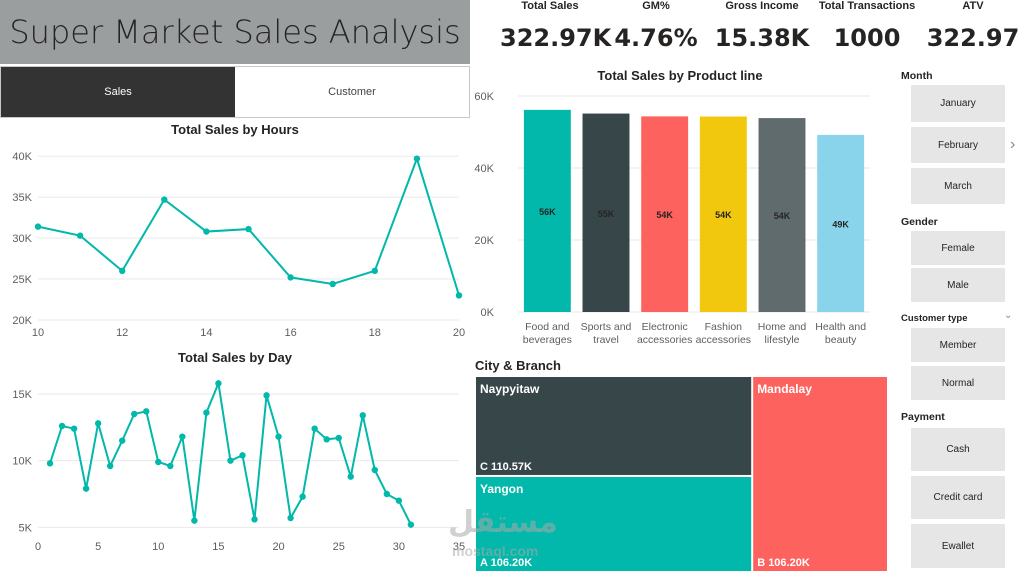  I want to click on treemap-tile-mandalay, so click(820, 474).